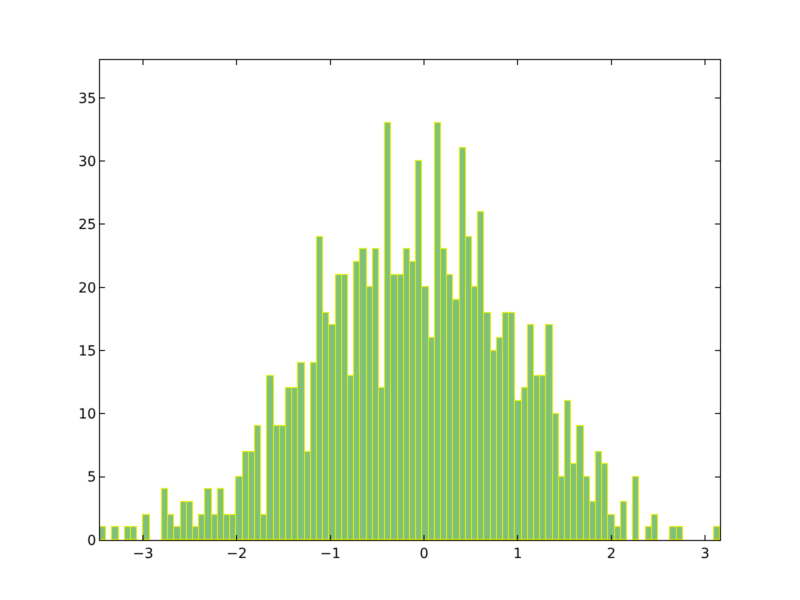 Image resolution: width=800 pixels, height=600 pixels. I want to click on x-tick-label: 3, so click(705, 554).